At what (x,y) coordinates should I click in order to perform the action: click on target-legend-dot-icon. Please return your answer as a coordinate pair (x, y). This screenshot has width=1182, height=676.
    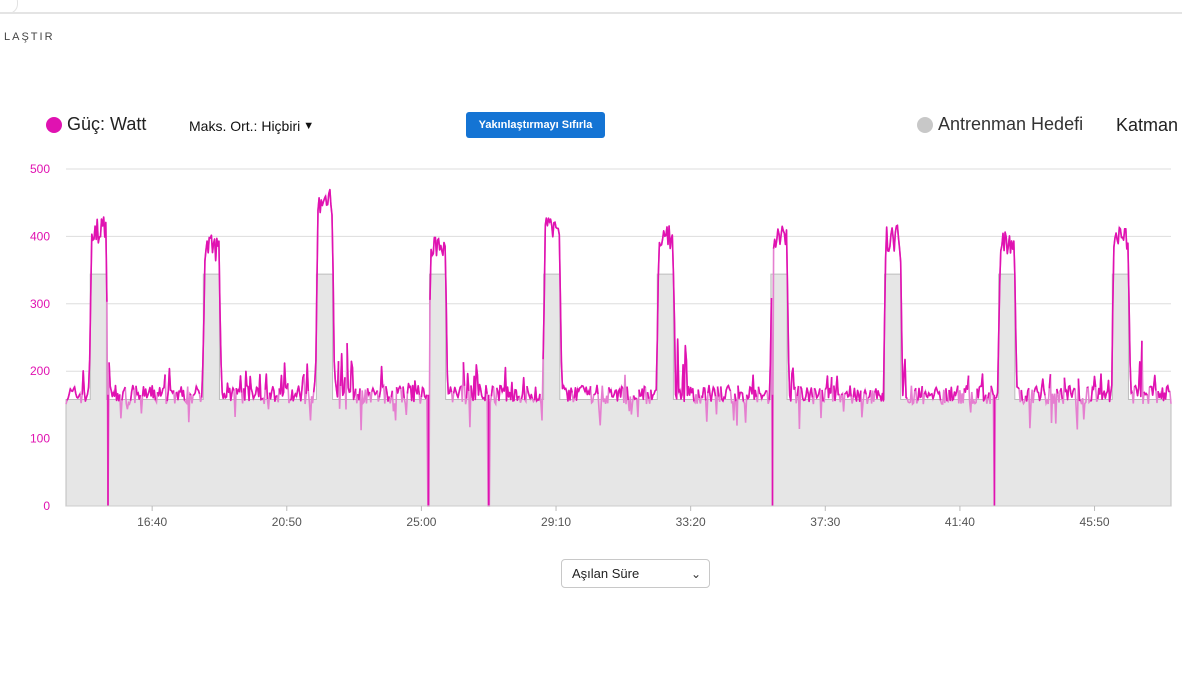
    Looking at the image, I should click on (925, 124).